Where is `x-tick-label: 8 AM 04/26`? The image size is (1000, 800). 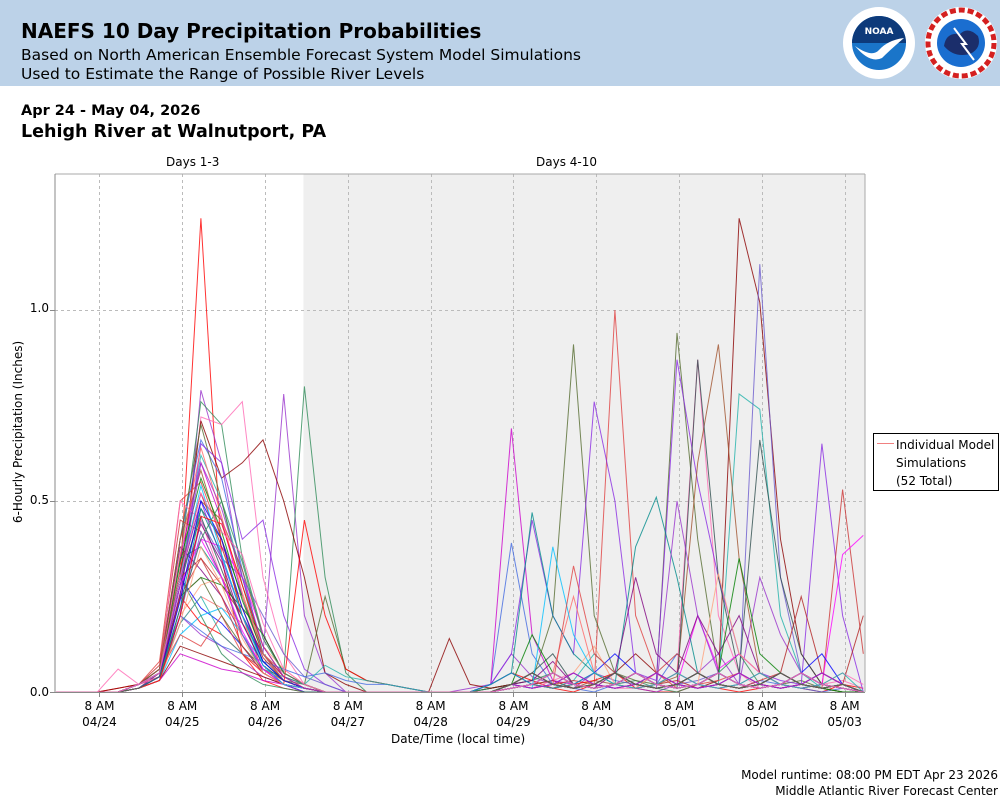 x-tick-label: 8 AM 04/26 is located at coordinates (265, 714).